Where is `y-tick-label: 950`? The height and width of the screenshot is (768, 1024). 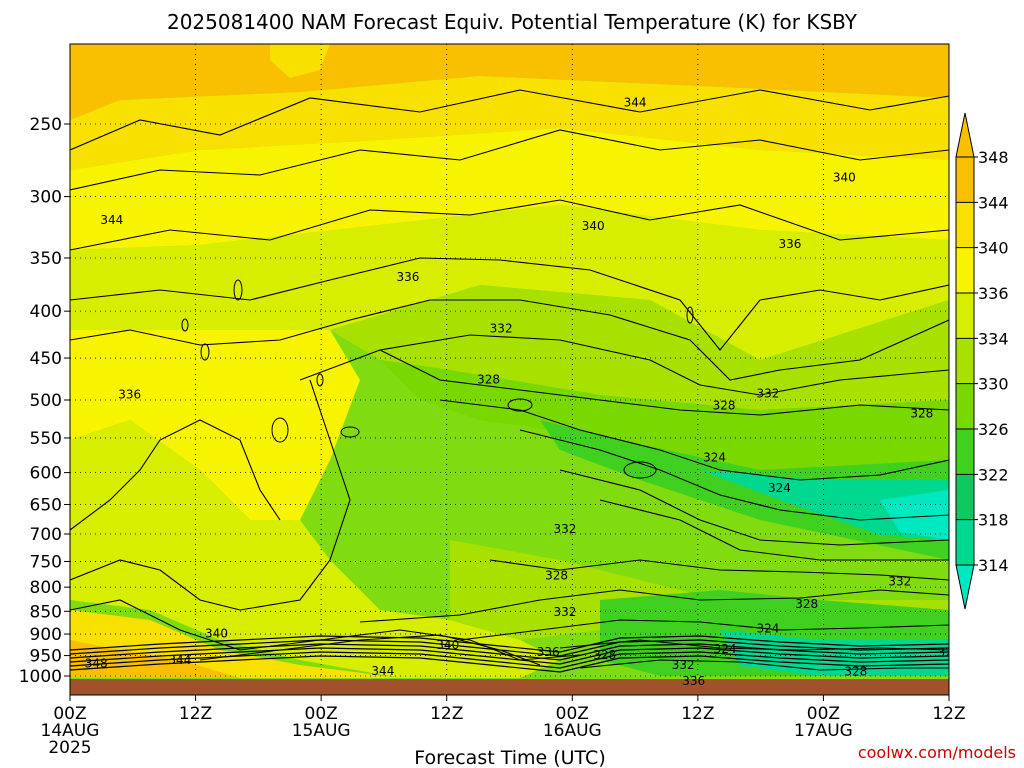
y-tick-label: 950 is located at coordinates (46, 657).